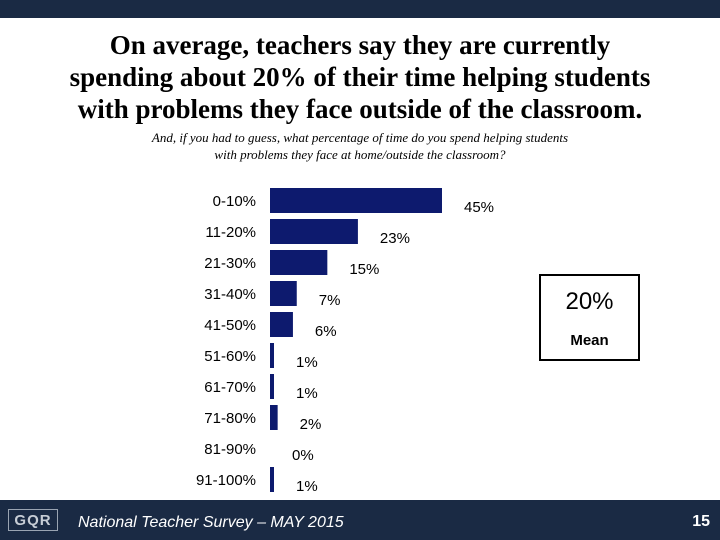 The image size is (720, 540). What do you see at coordinates (230, 418) in the screenshot?
I see `category-label: 71-80%` at bounding box center [230, 418].